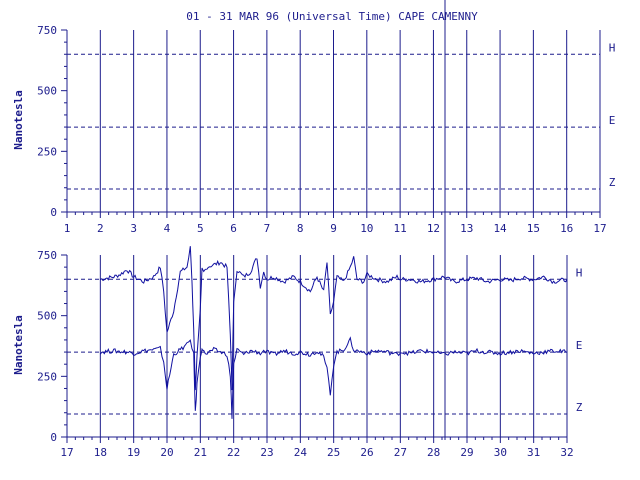 The width and height of the screenshot is (640, 480). I want to click on x-tick-label: 22, so click(233, 452).